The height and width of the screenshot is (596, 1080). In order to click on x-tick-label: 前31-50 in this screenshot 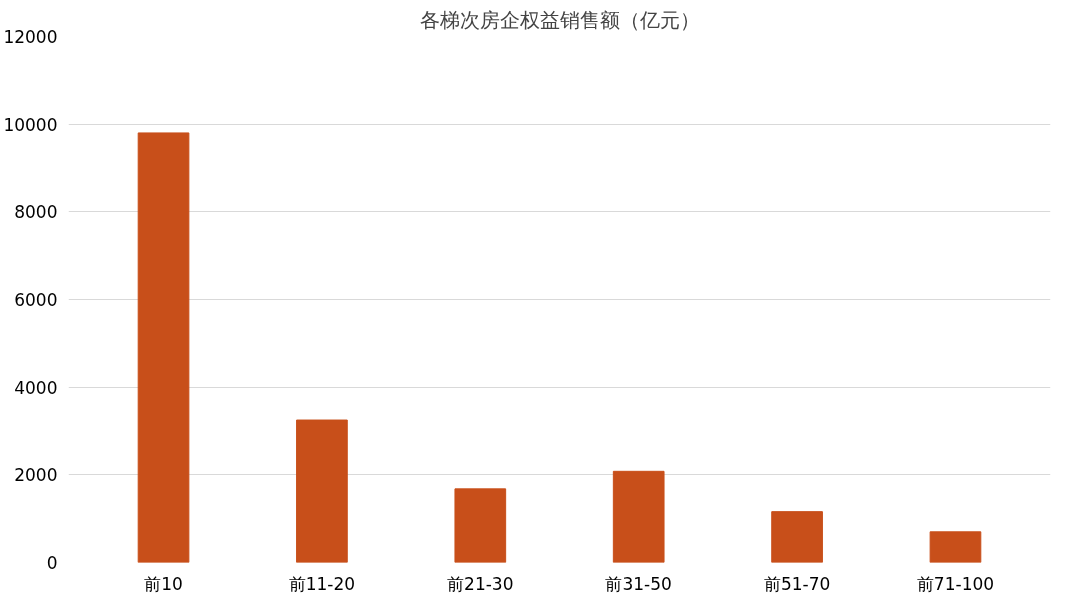, I will do `click(638, 583)`.